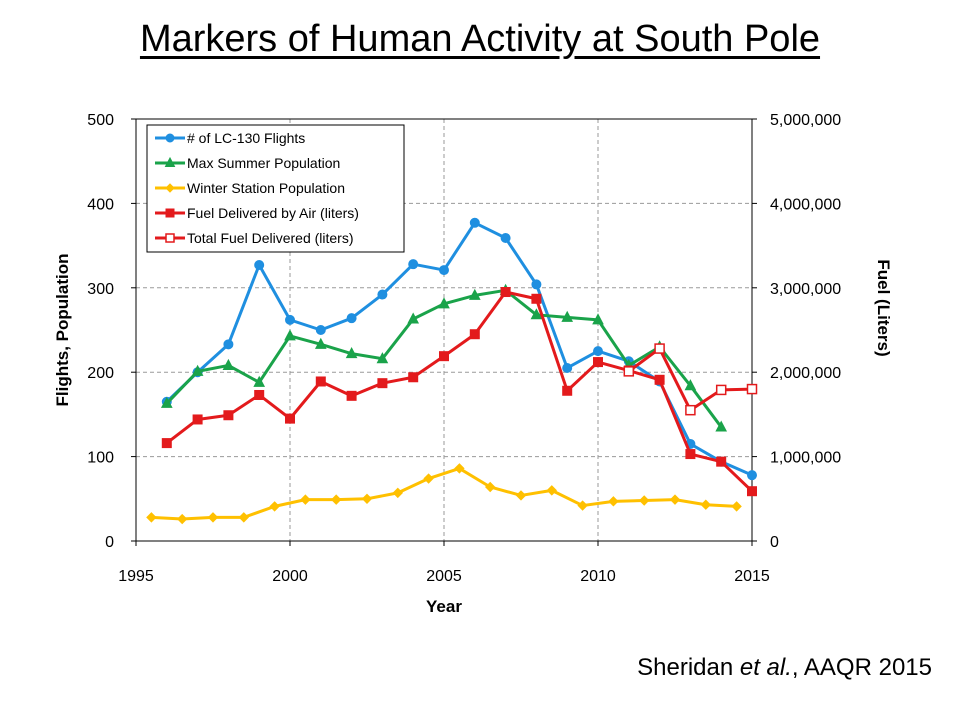  What do you see at coordinates (444, 606) in the screenshot?
I see `x-axis-title: Year` at bounding box center [444, 606].